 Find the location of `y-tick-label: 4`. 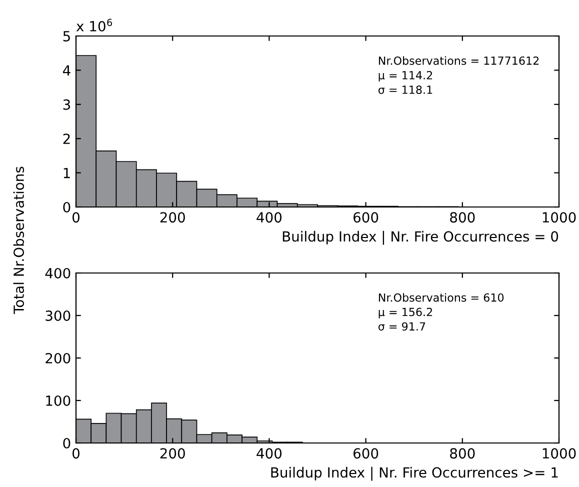

y-tick-label: 4 is located at coordinates (66, 70).